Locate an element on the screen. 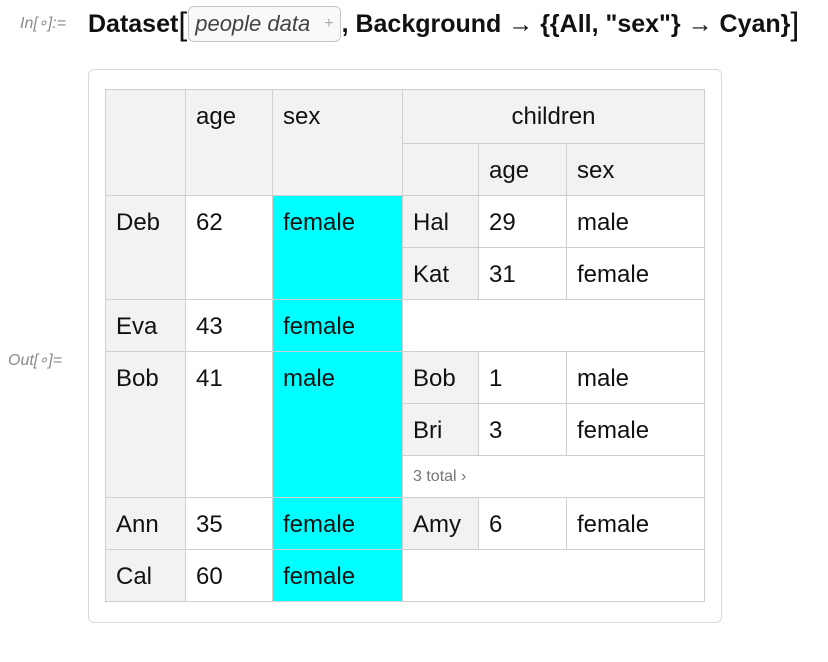 Image resolution: width=828 pixels, height=662 pixels. age-cell: 35 is located at coordinates (229, 524).